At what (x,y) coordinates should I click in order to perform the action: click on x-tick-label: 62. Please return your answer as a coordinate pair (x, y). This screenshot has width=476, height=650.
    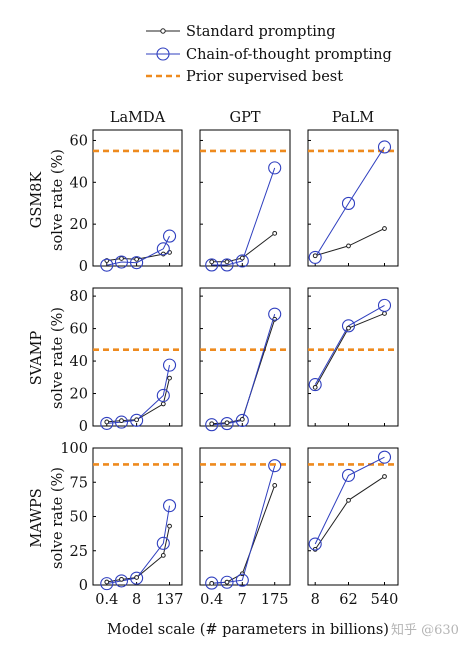
    Looking at the image, I should click on (348, 600).